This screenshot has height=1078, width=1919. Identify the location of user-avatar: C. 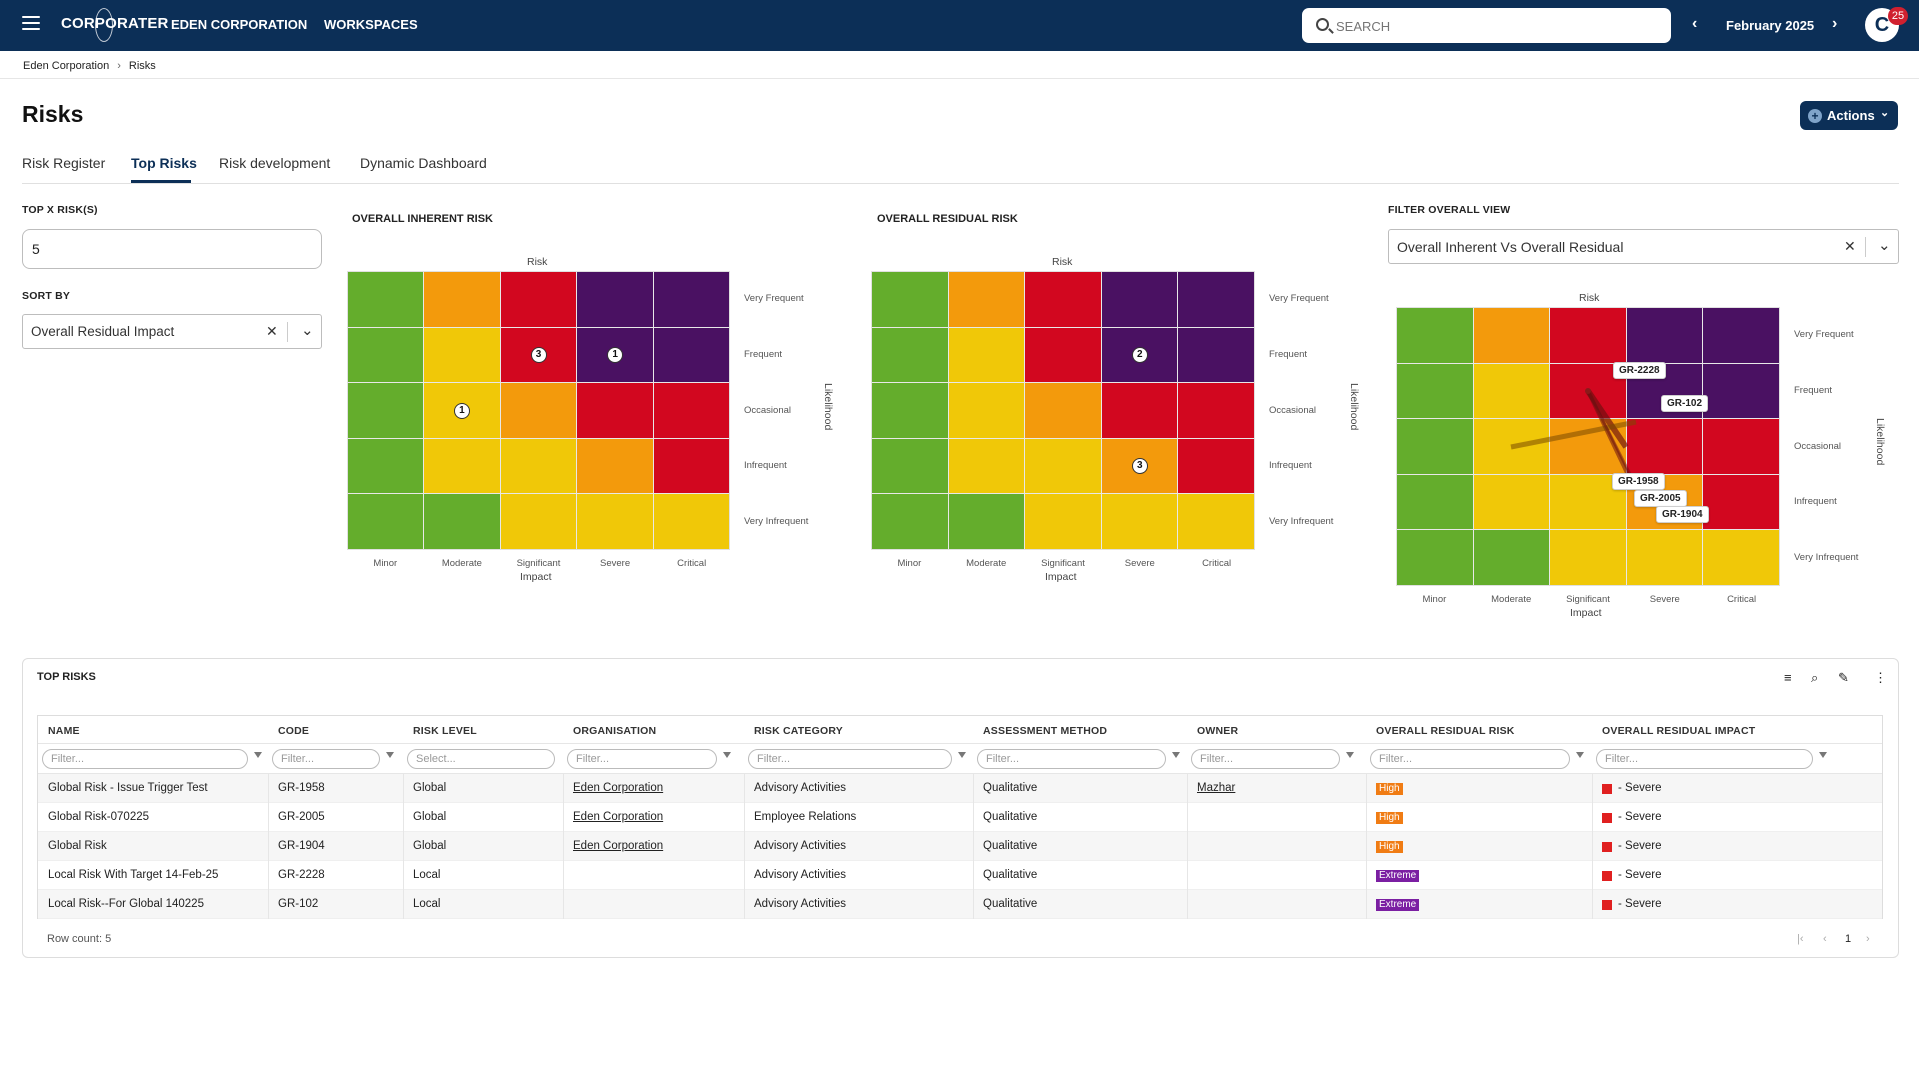
(1882, 25).